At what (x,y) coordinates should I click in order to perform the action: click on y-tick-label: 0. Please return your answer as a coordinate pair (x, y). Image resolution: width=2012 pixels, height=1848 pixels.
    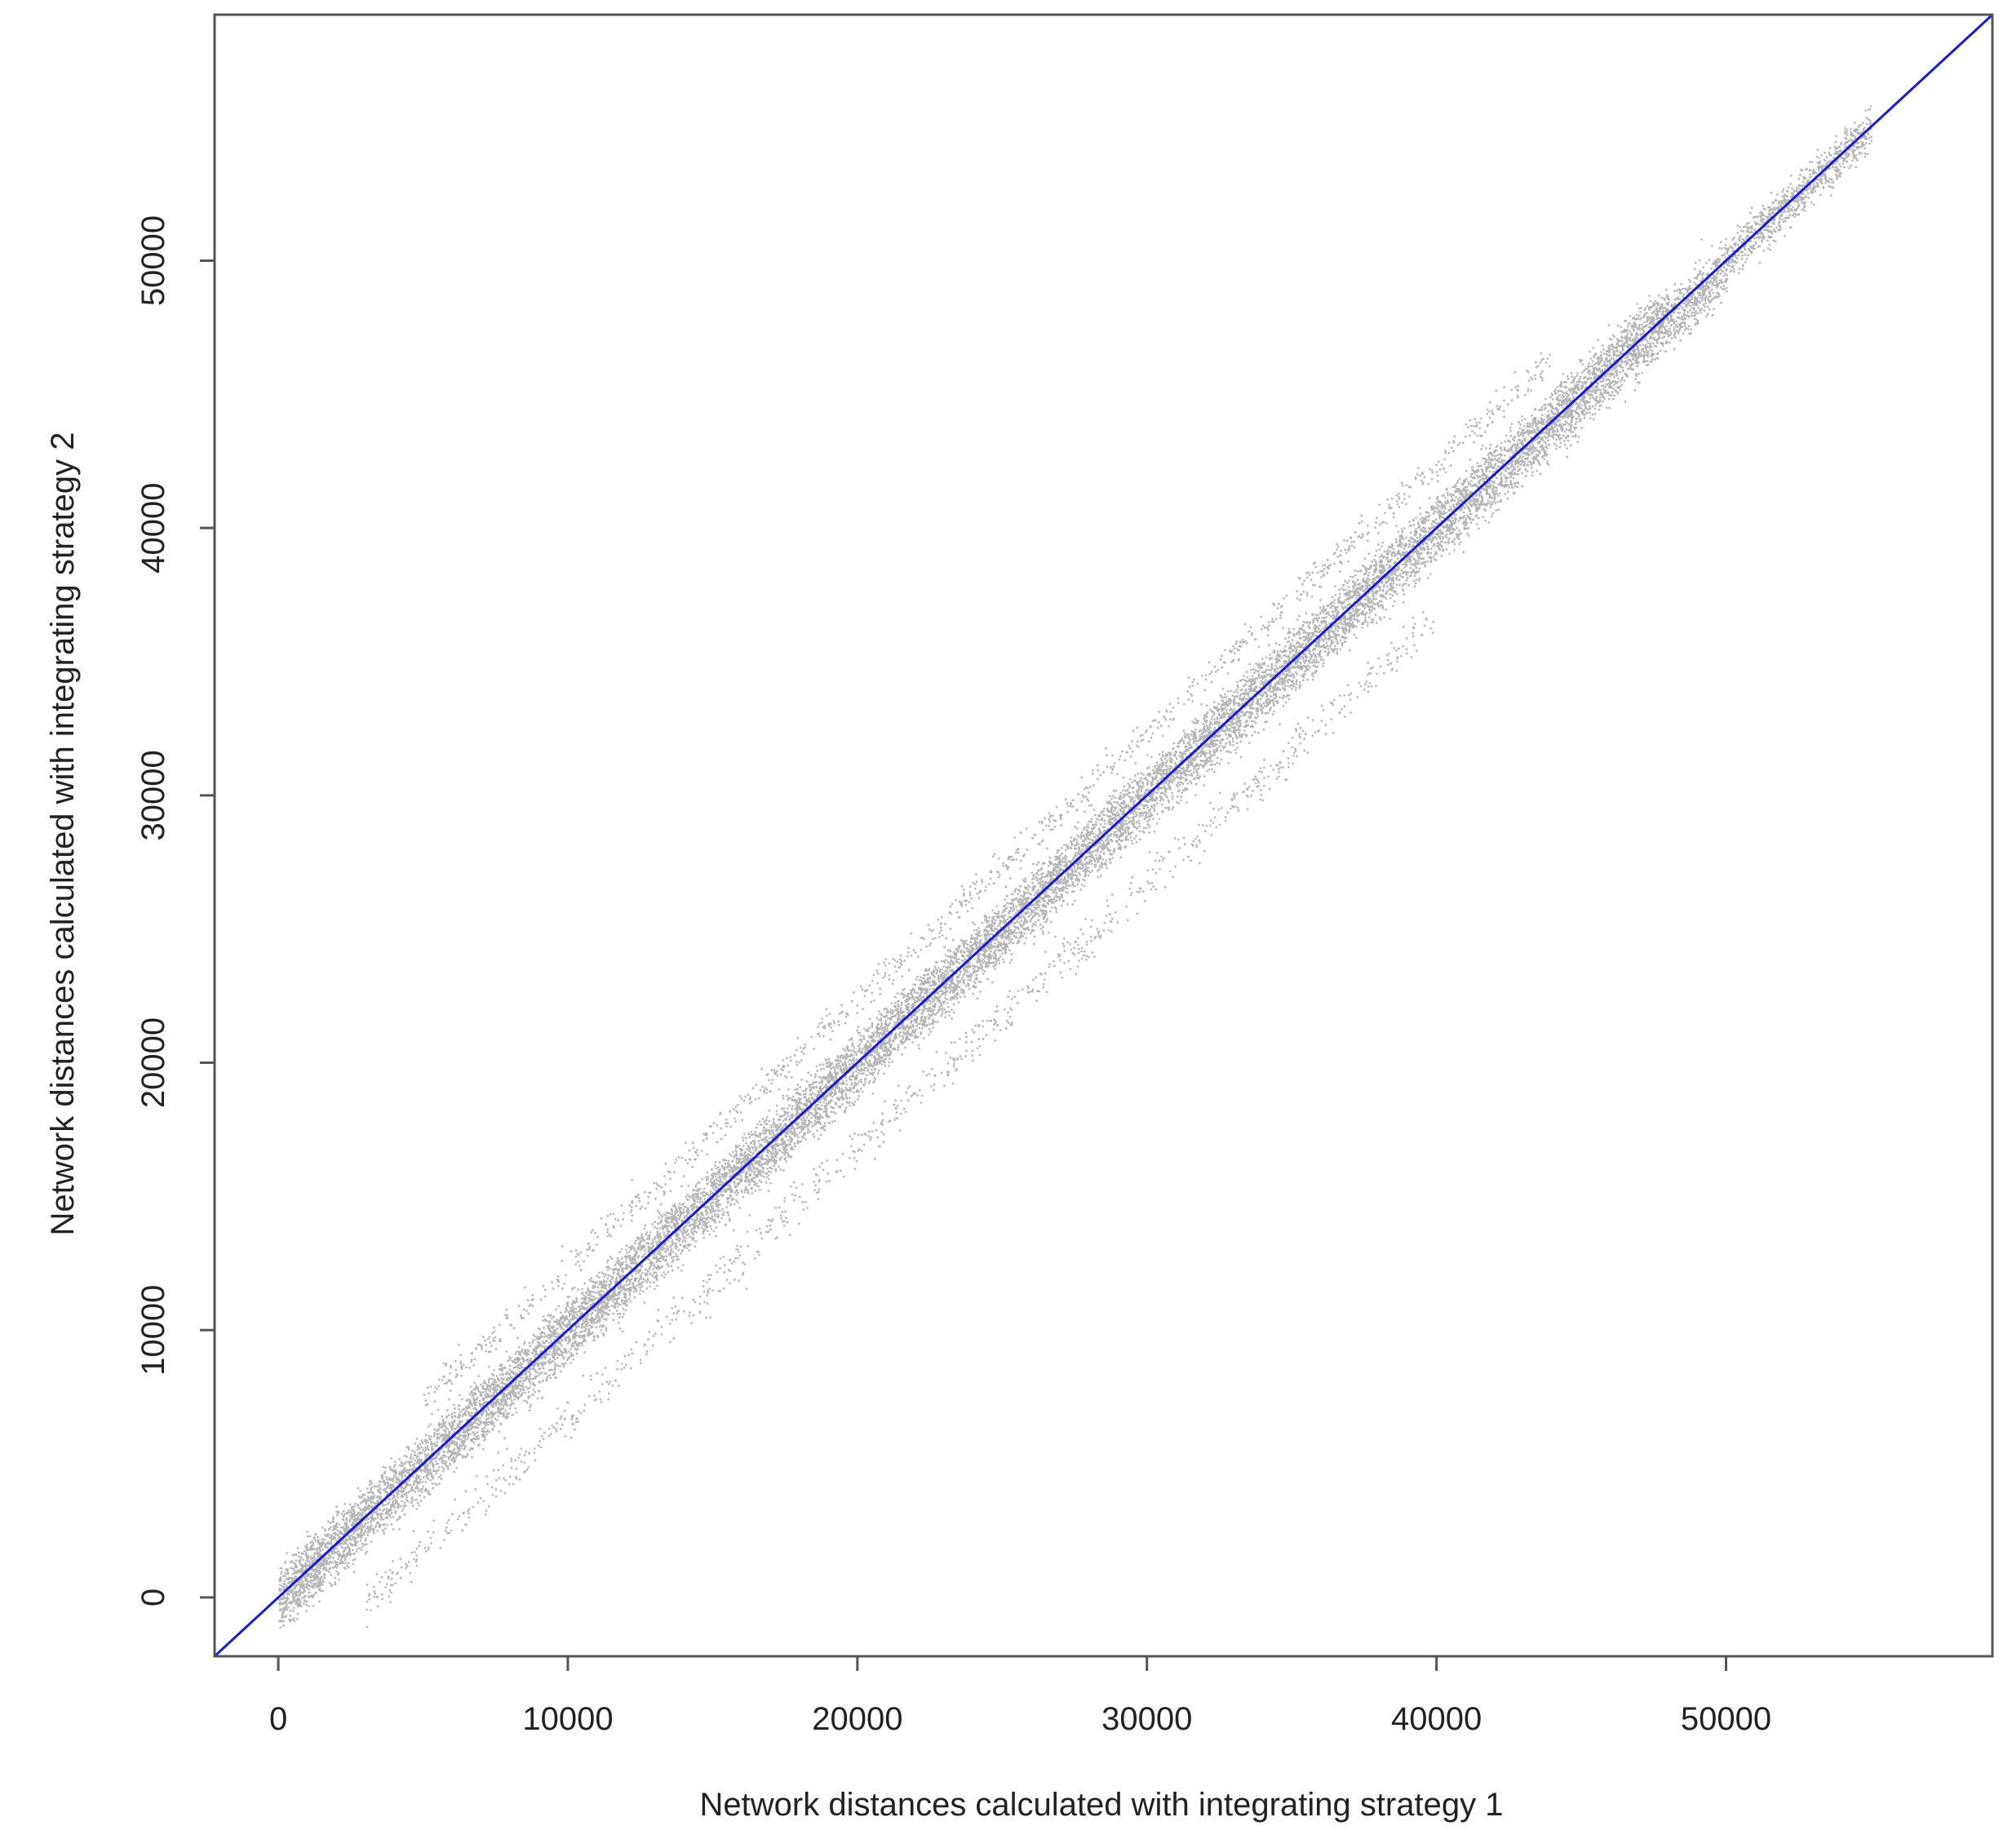
    Looking at the image, I should click on (153, 1597).